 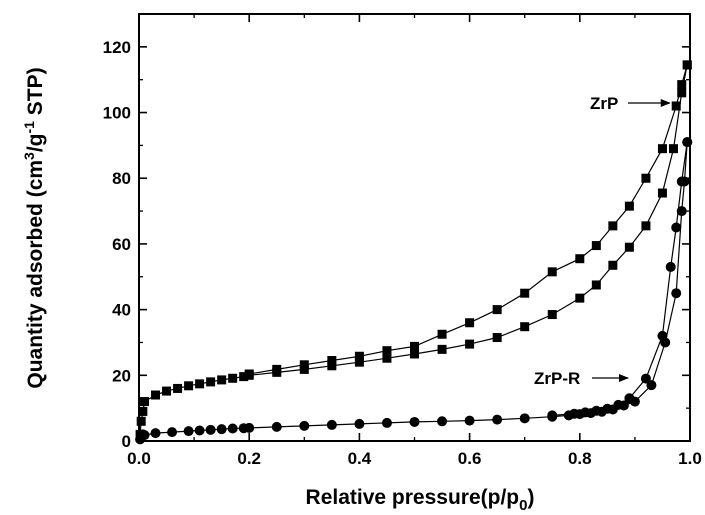 What do you see at coordinates (557, 378) in the screenshot?
I see `annotation-label-zrp-r: ZrP-R` at bounding box center [557, 378].